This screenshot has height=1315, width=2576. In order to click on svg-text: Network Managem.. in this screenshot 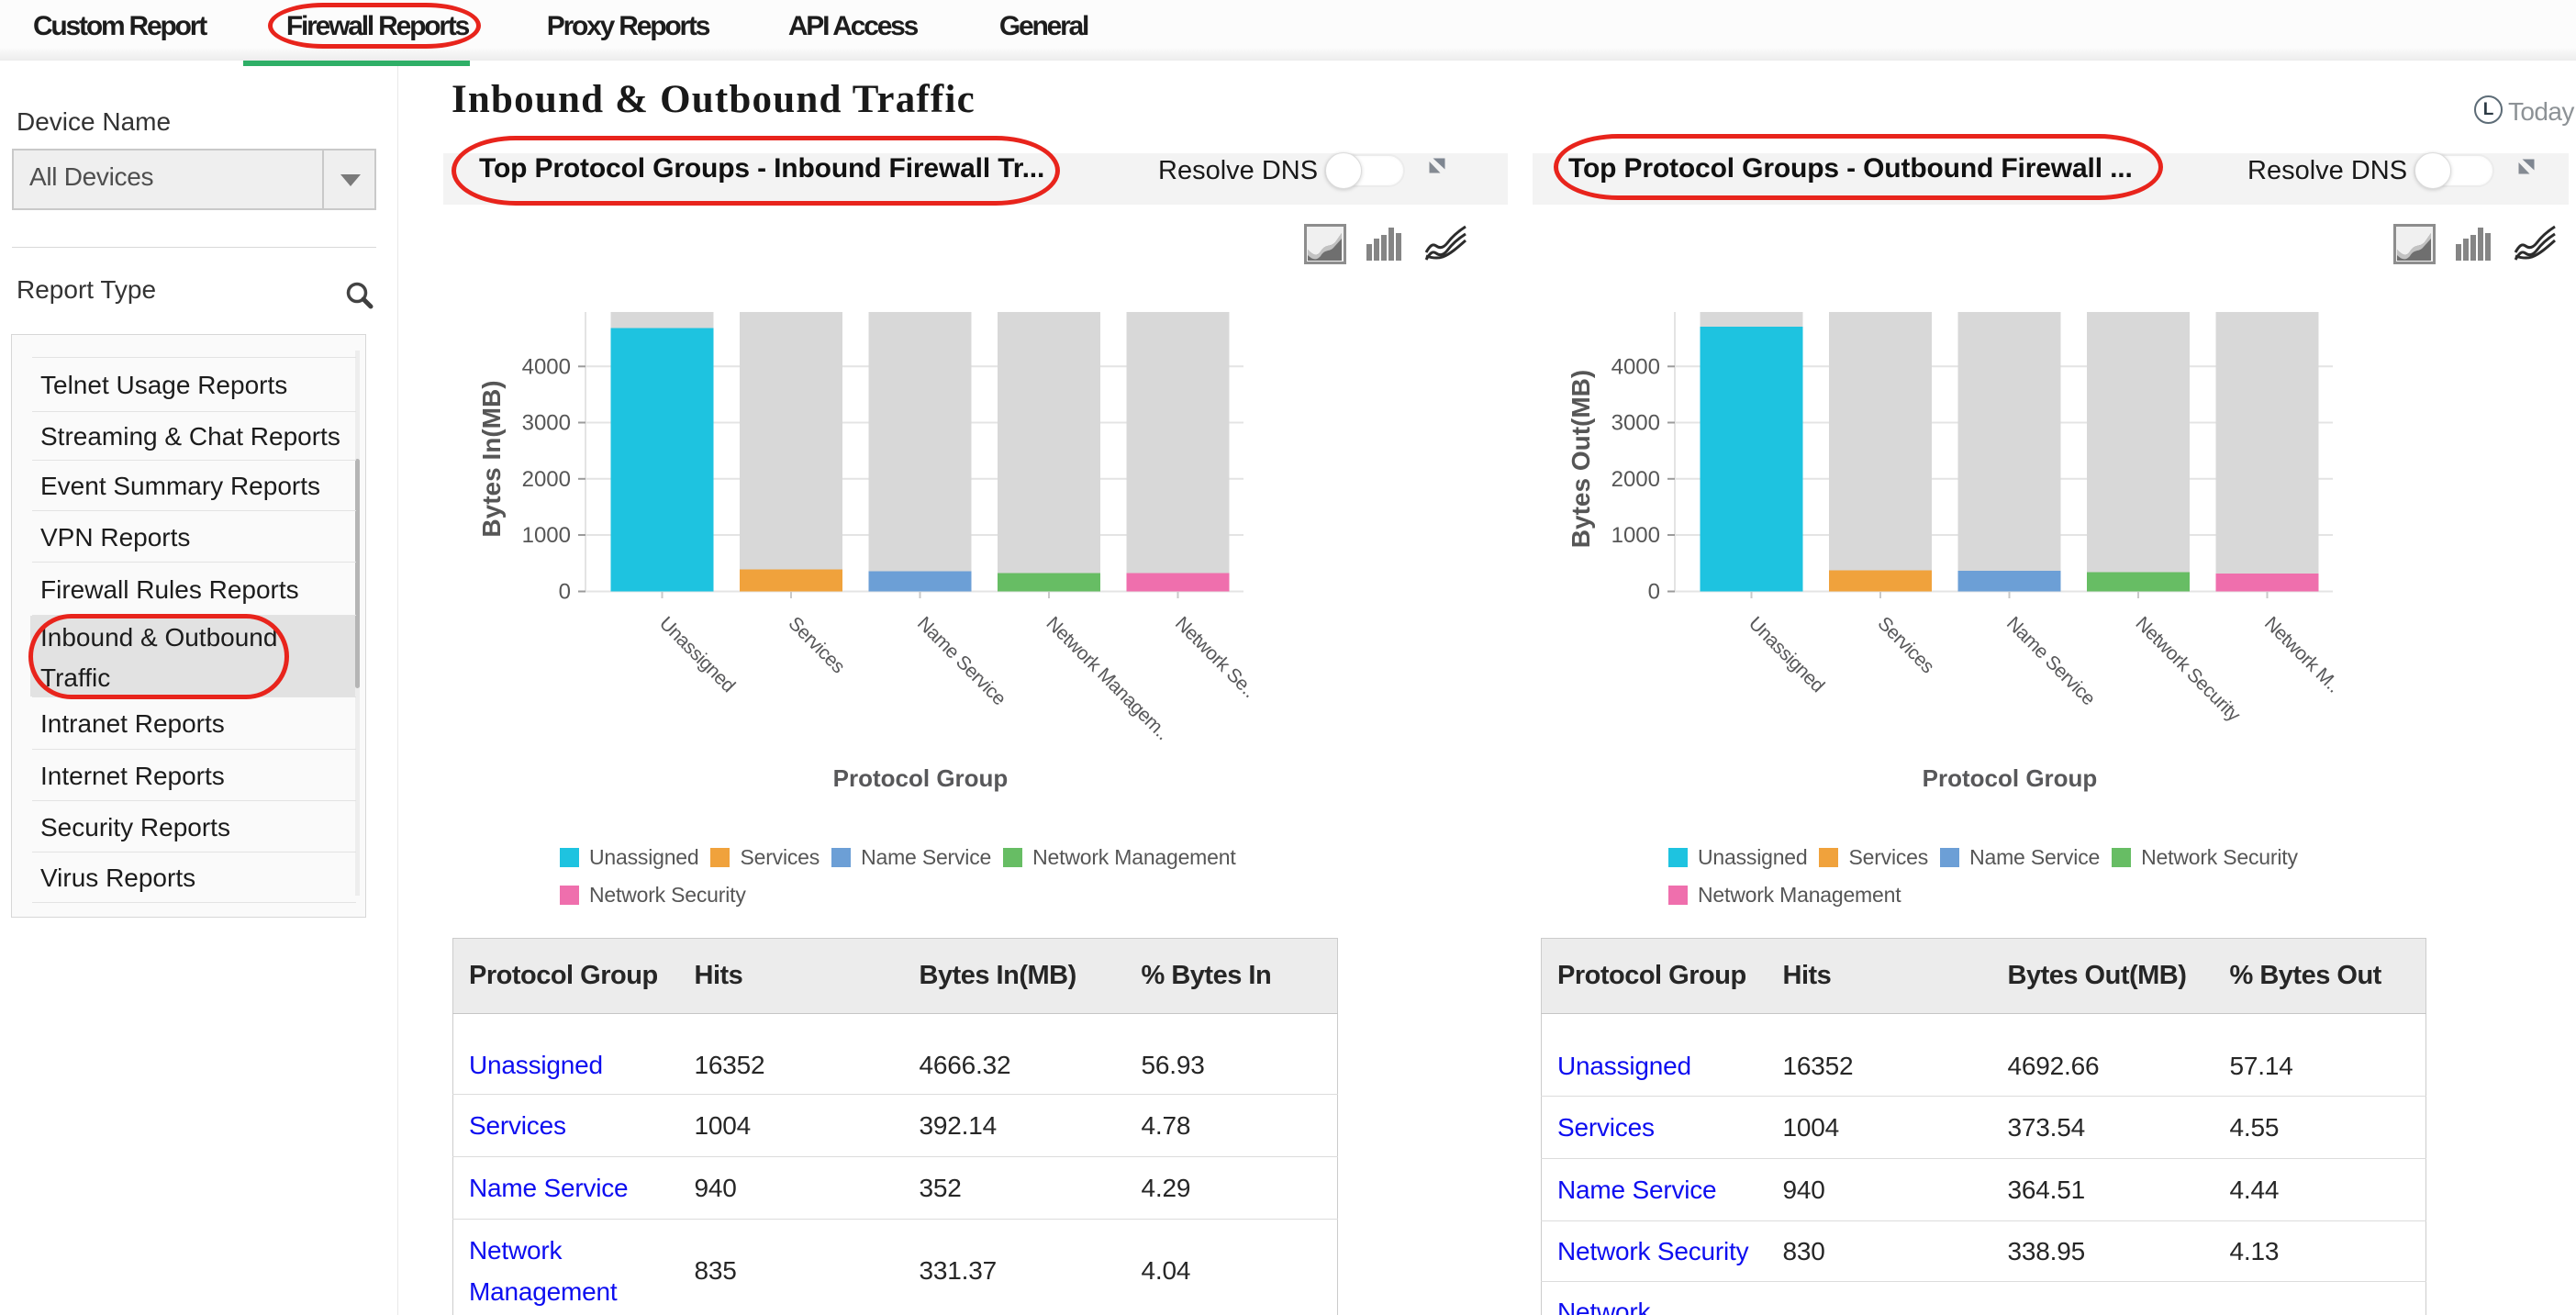, I will do `click(1107, 678)`.